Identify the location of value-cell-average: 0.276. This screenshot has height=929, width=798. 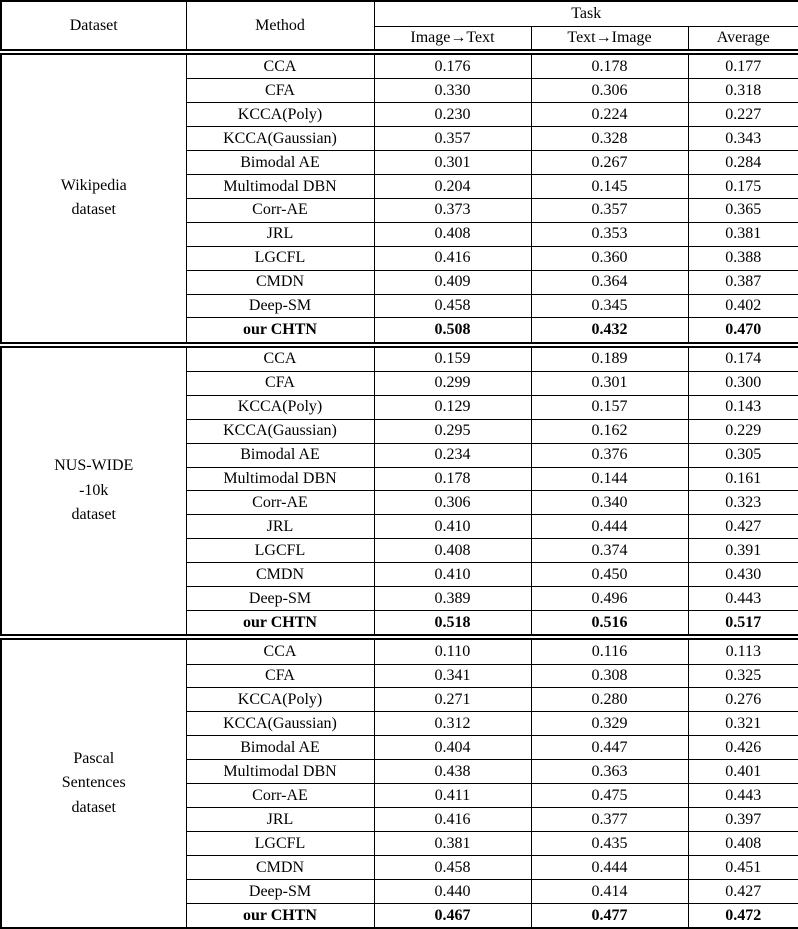
(742, 700).